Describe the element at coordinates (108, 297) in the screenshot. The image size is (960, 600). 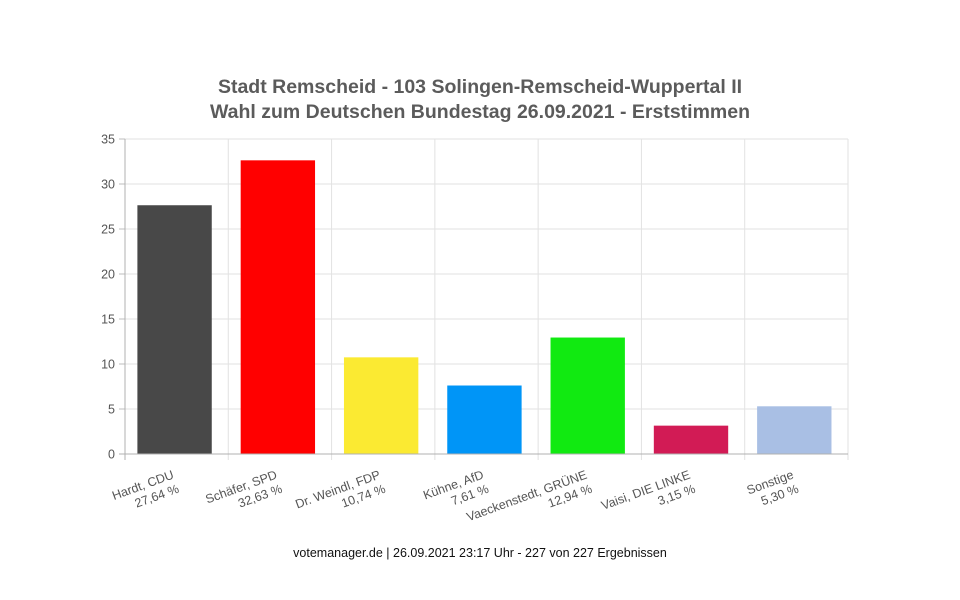
I see `y-tick-labels: 0 5 10 15 20 25 30 35` at that location.